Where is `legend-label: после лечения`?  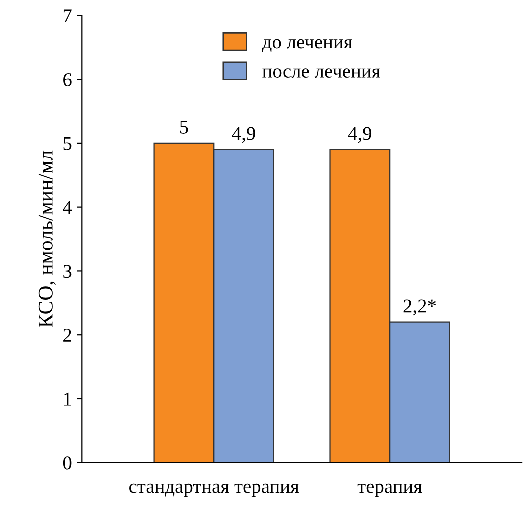
legend-label: после лечения is located at coordinates (321, 73).